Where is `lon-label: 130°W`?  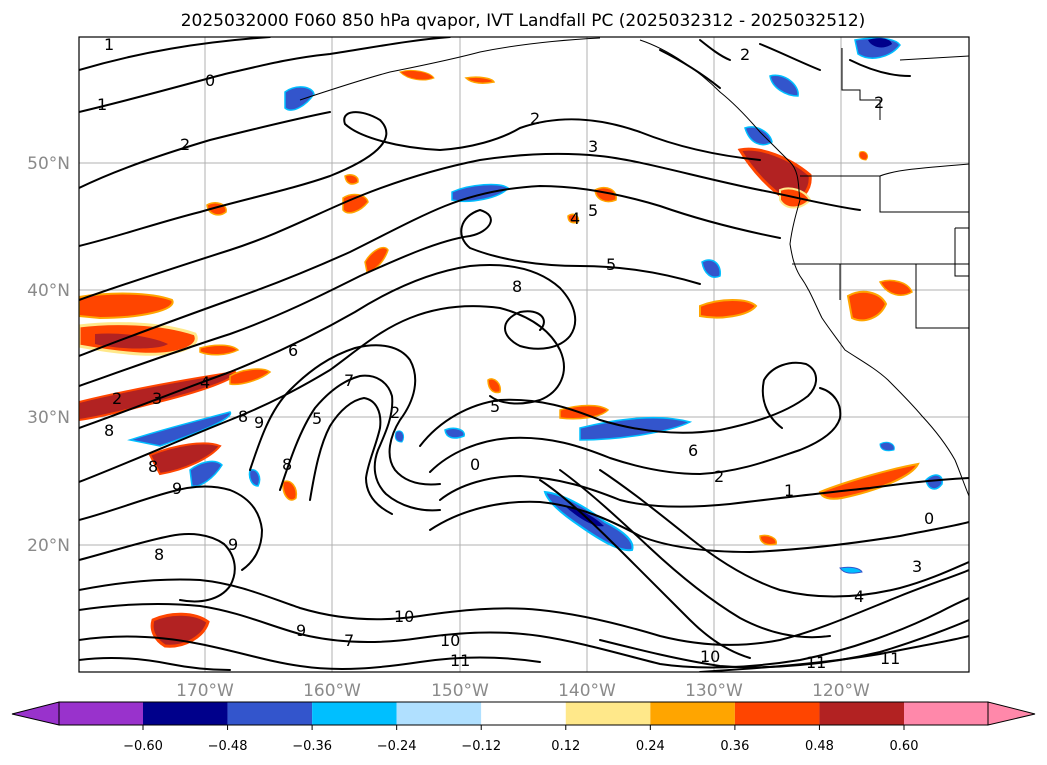
lon-label: 130°W is located at coordinates (714, 691).